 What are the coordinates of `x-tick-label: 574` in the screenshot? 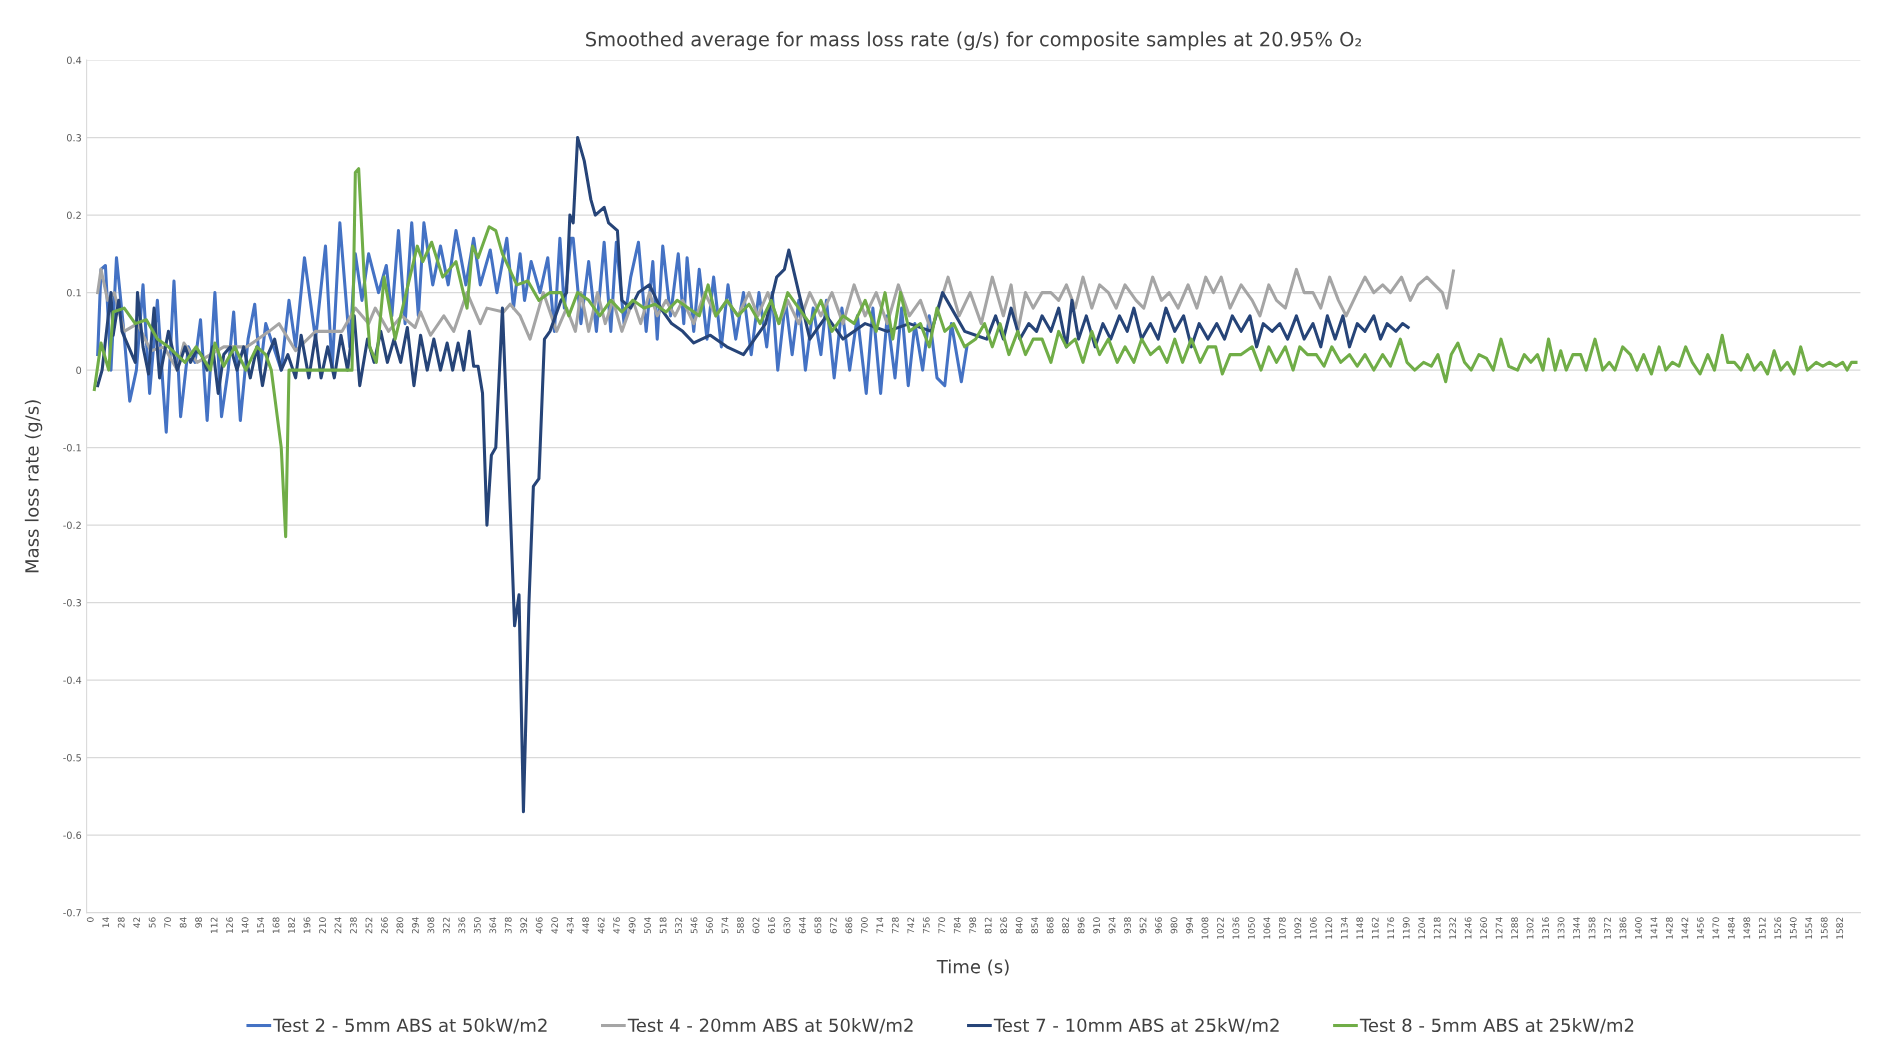 It's located at (725, 925).